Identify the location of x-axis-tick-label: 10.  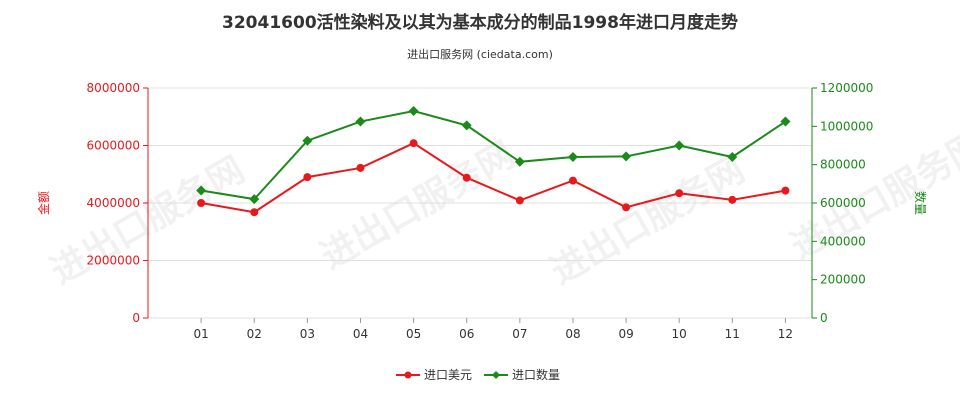
(679, 334).